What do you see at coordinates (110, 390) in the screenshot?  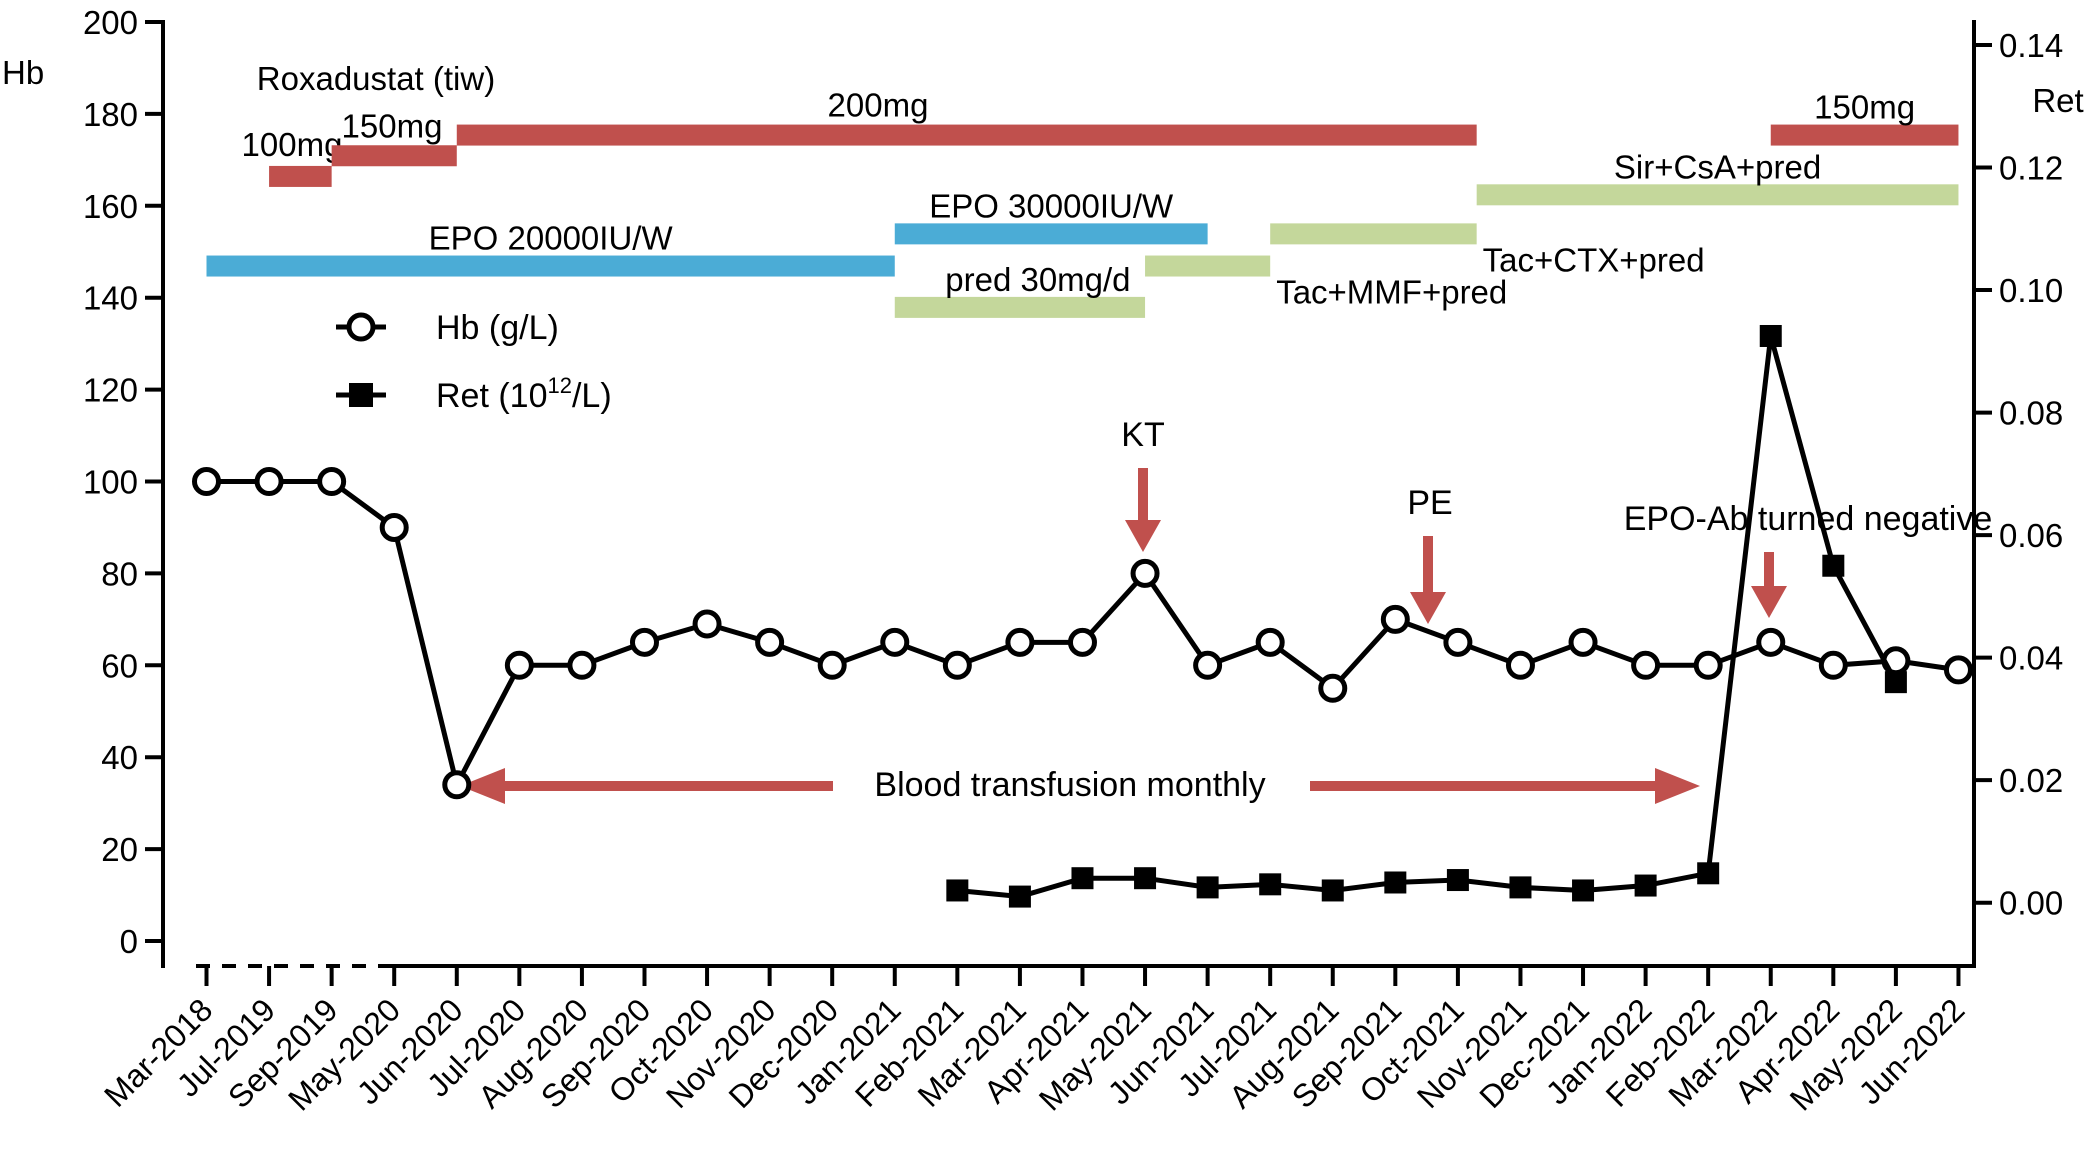 I see `left-tick-label: 120` at bounding box center [110, 390].